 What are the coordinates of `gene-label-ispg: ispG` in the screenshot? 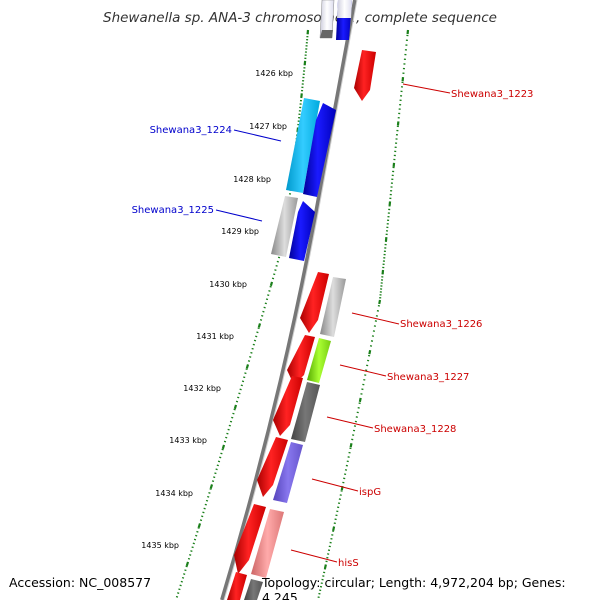 It's located at (370, 492).